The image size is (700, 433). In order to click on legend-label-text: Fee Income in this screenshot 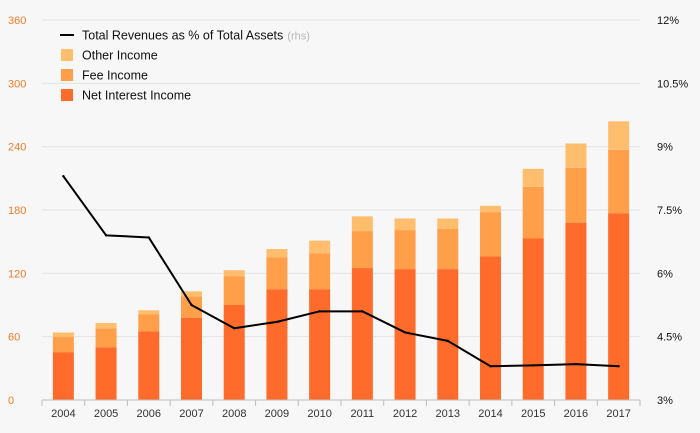, I will do `click(115, 76)`.